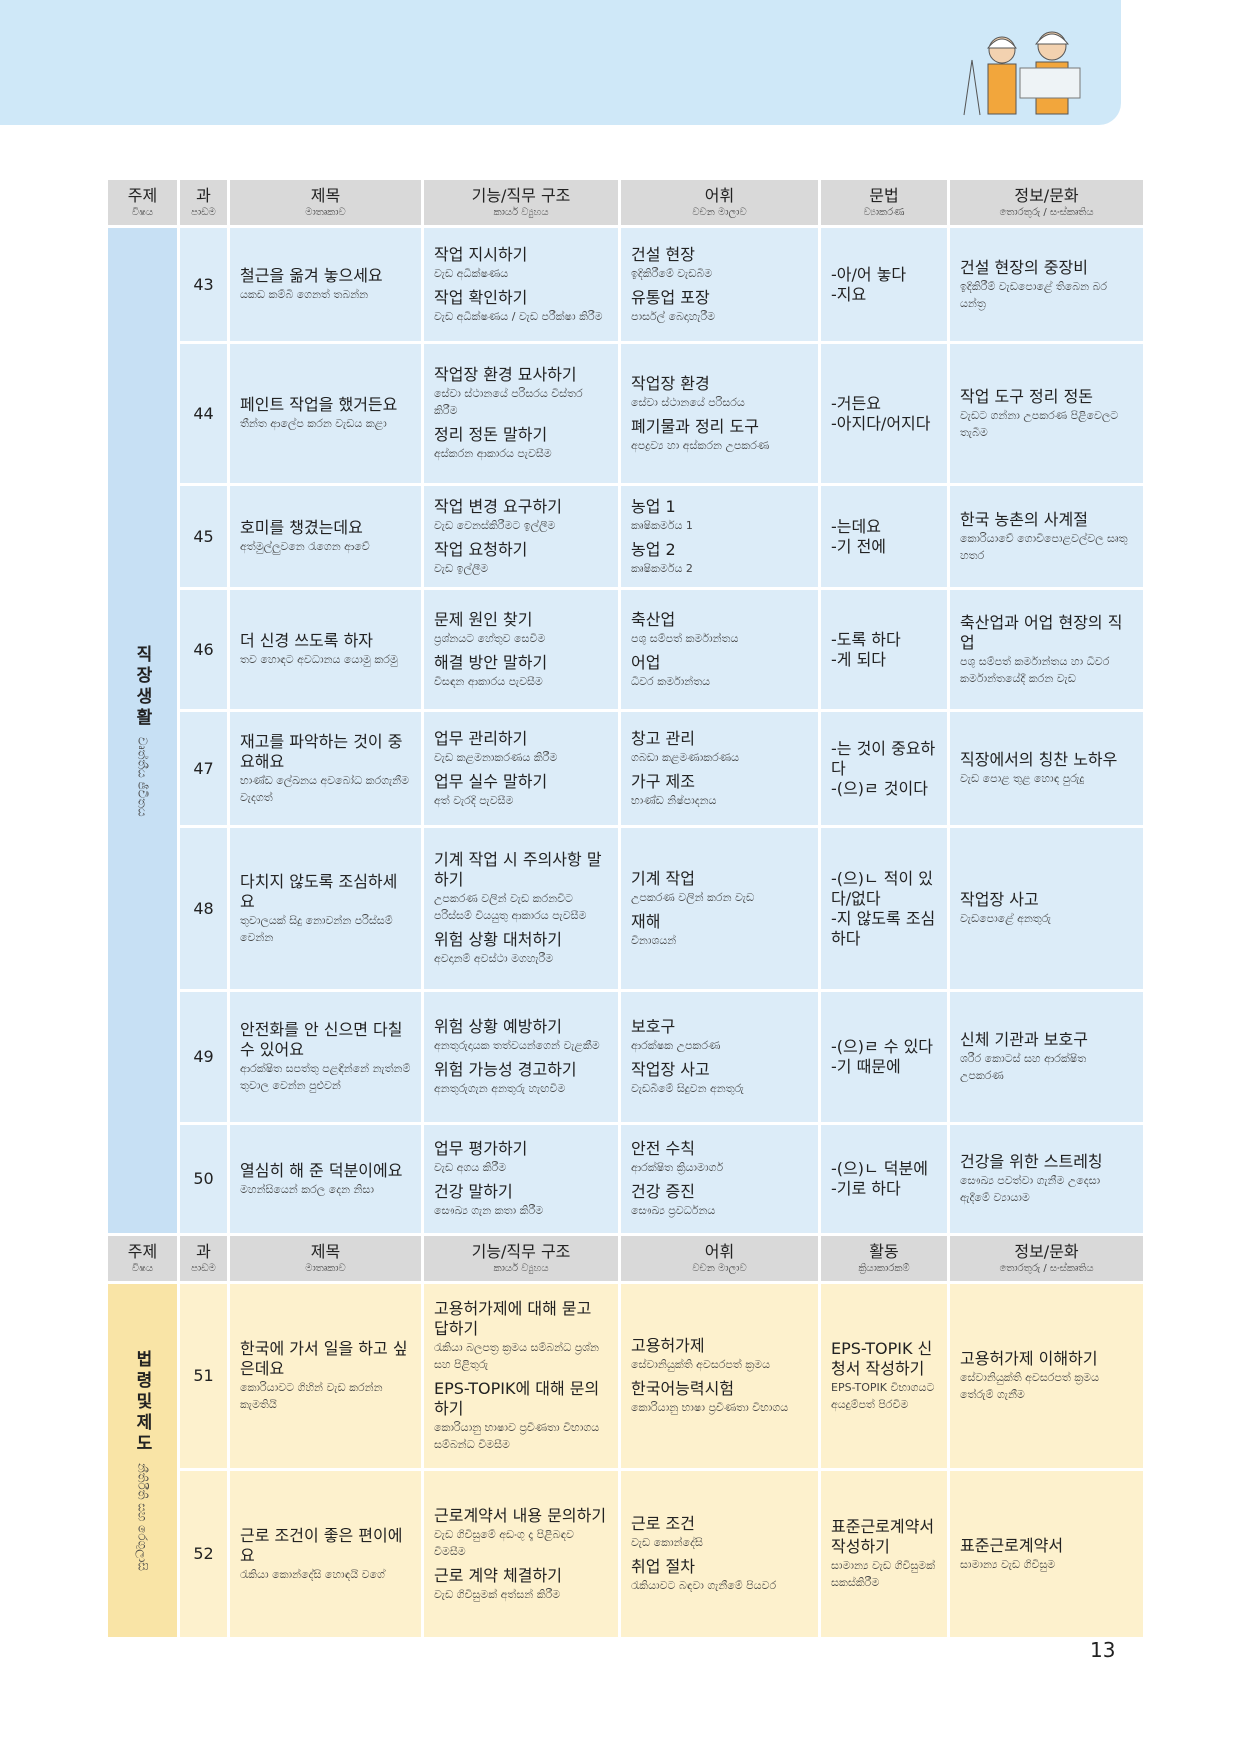  Describe the element at coordinates (1046, 1057) in the screenshot. I see `culture-cell: 신체 기관과 보호구 ශරීර කොටස් සහ ආරක්ෂිත උපකරණ` at that location.